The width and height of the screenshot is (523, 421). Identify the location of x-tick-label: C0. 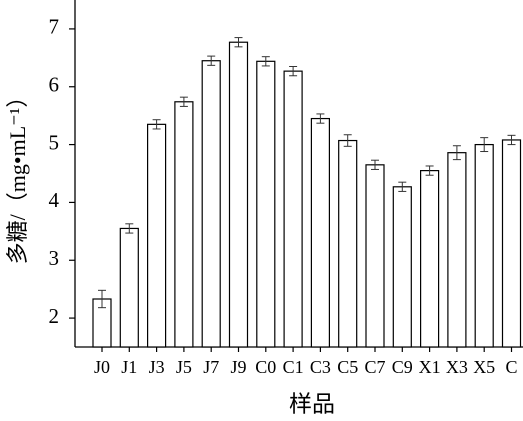
(265, 367).